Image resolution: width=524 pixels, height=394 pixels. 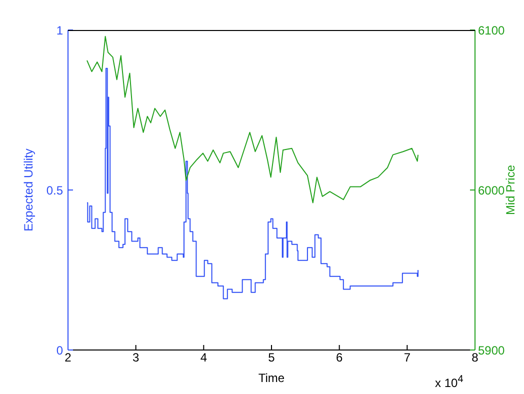 I want to click on y2-axis-title: Mid Price, so click(x=510, y=190).